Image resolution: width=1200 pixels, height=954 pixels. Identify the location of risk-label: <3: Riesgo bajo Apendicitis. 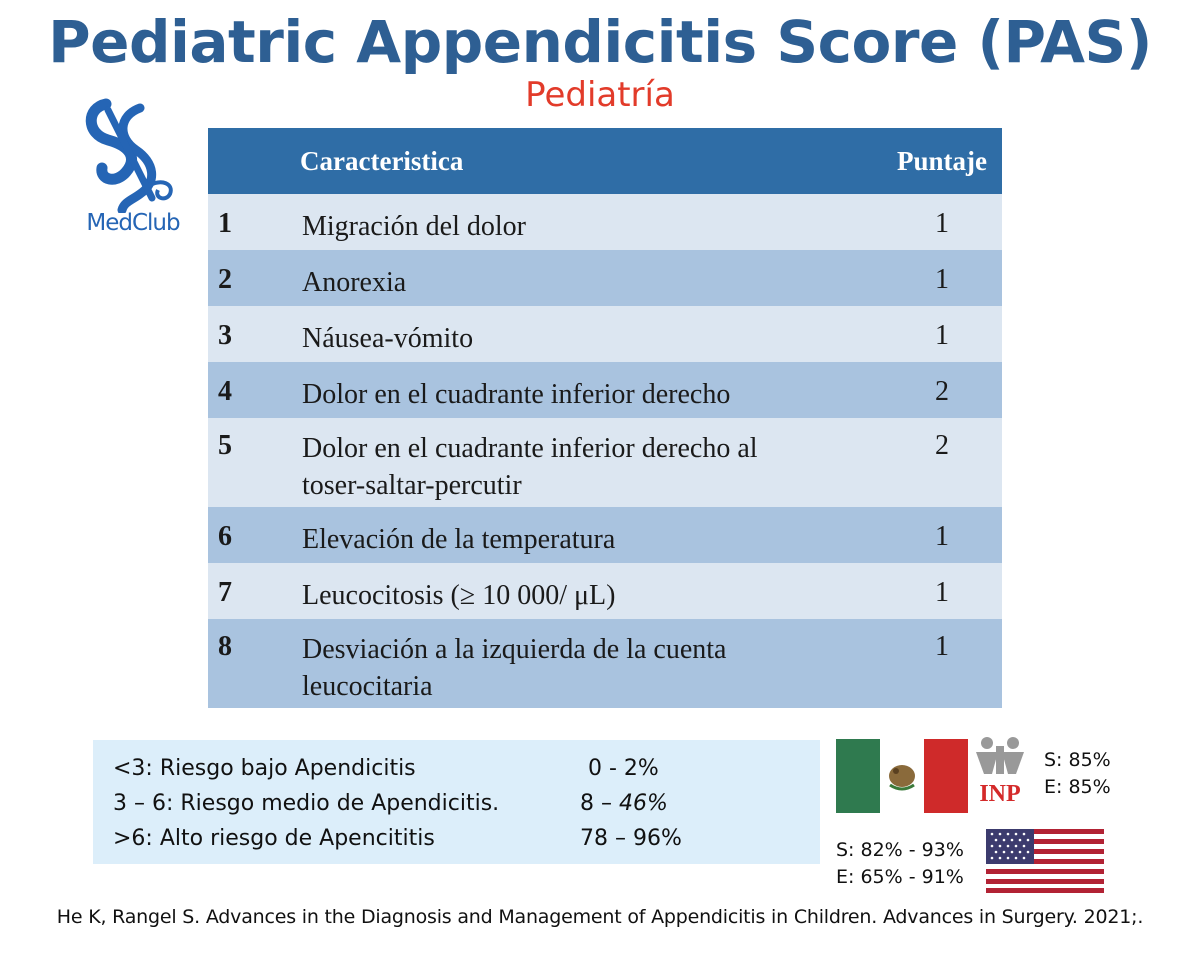
(264, 768).